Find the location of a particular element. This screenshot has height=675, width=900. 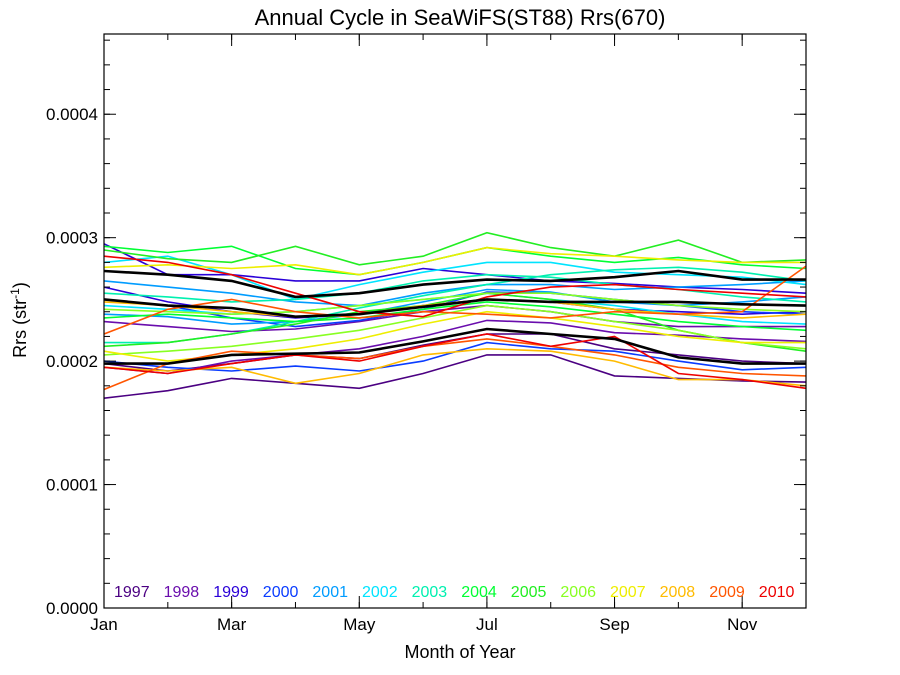

legend-item-2009: 2009 is located at coordinates (727, 592).